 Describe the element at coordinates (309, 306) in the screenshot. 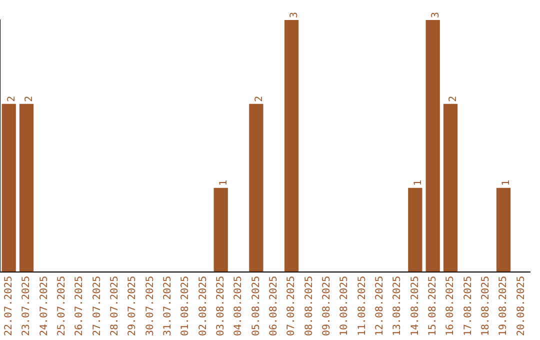

I see `x-tick-label: 08.08.2025` at that location.